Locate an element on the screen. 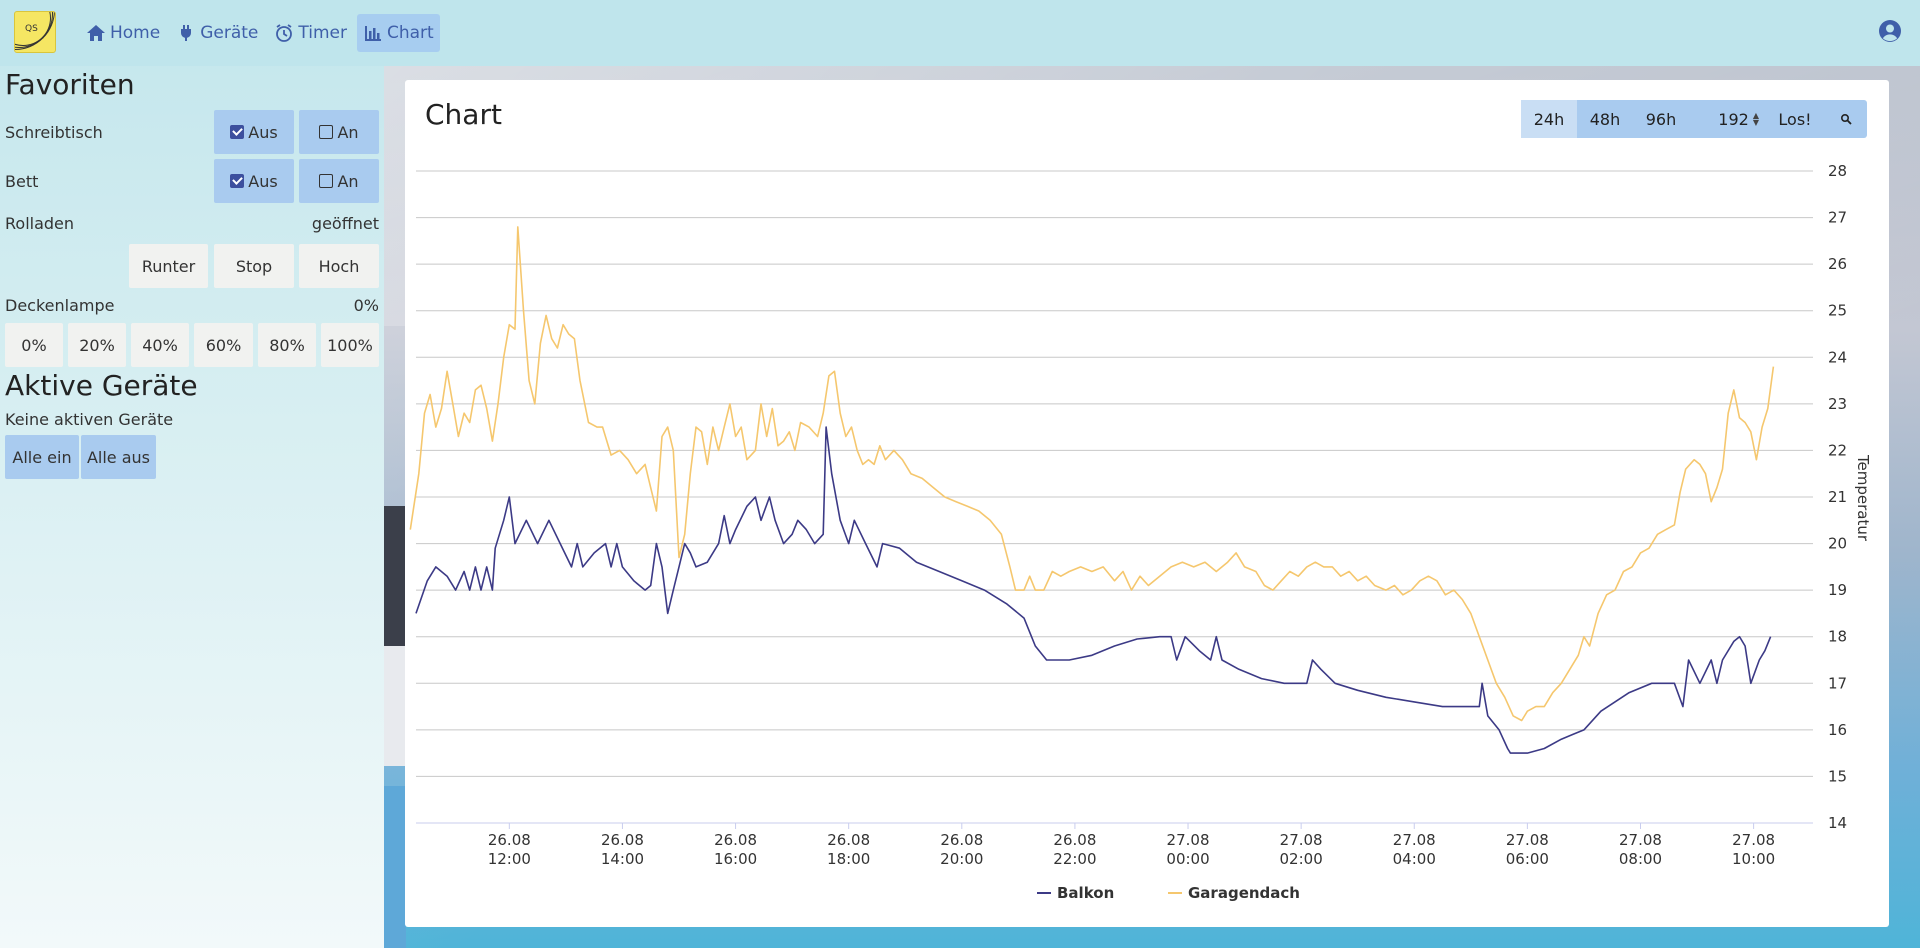 The height and width of the screenshot is (948, 1920). chart-legend: Balkon Garagendach is located at coordinates (1168, 893).